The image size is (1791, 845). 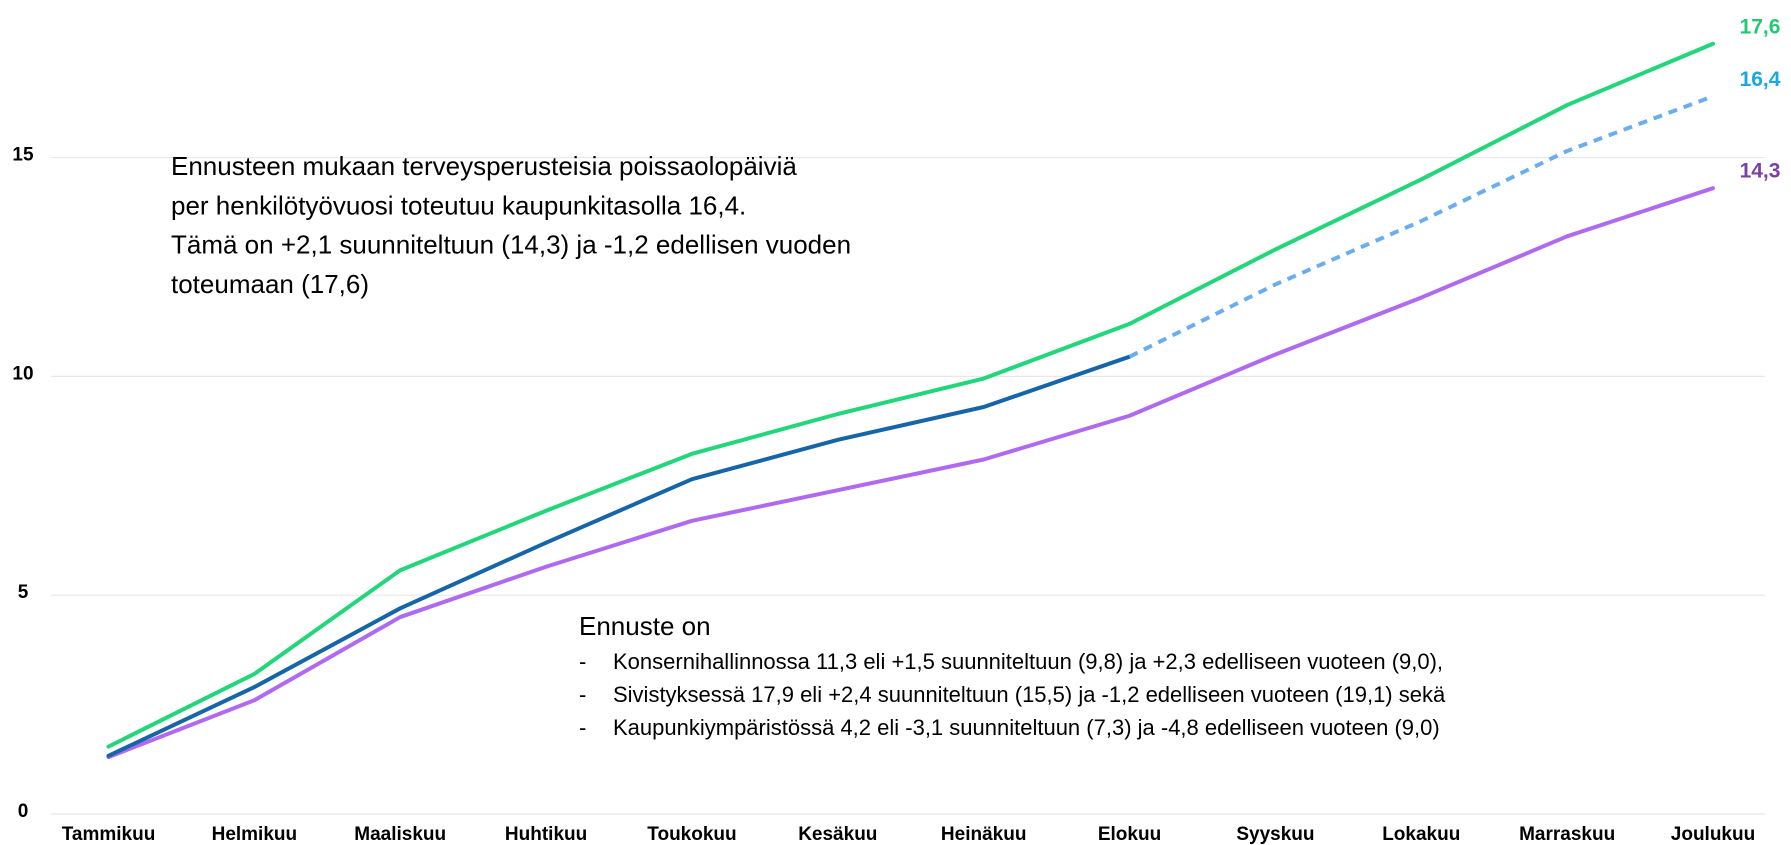 What do you see at coordinates (1275, 834) in the screenshot?
I see `x-tick-label: Syyskuu` at bounding box center [1275, 834].